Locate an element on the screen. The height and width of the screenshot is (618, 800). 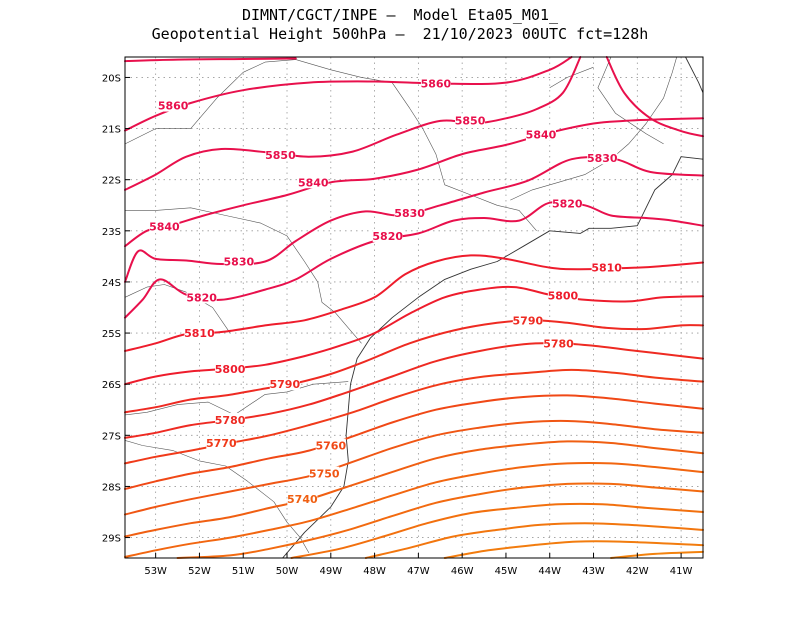
x-tick-label-4: 49W is located at coordinates (330, 571).